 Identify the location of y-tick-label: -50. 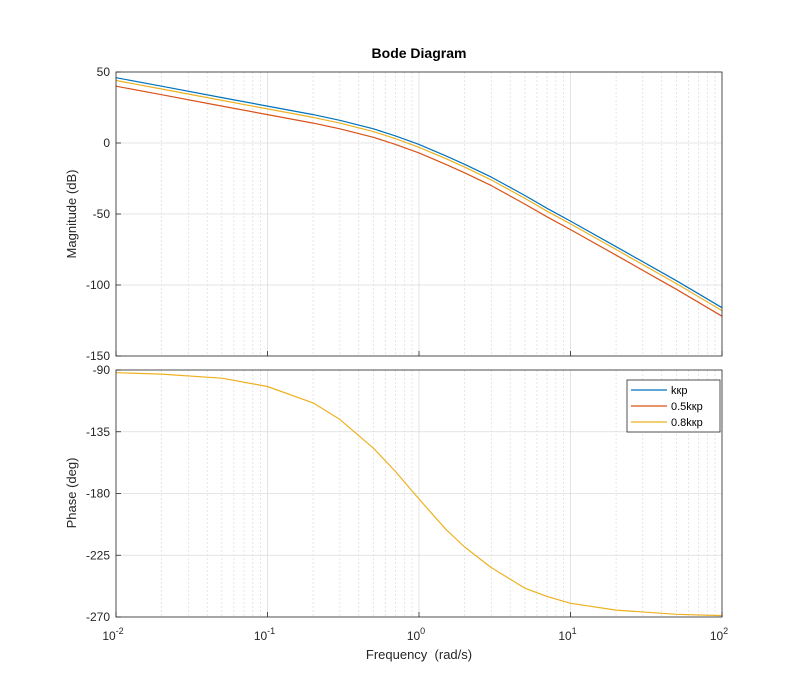
(102, 214).